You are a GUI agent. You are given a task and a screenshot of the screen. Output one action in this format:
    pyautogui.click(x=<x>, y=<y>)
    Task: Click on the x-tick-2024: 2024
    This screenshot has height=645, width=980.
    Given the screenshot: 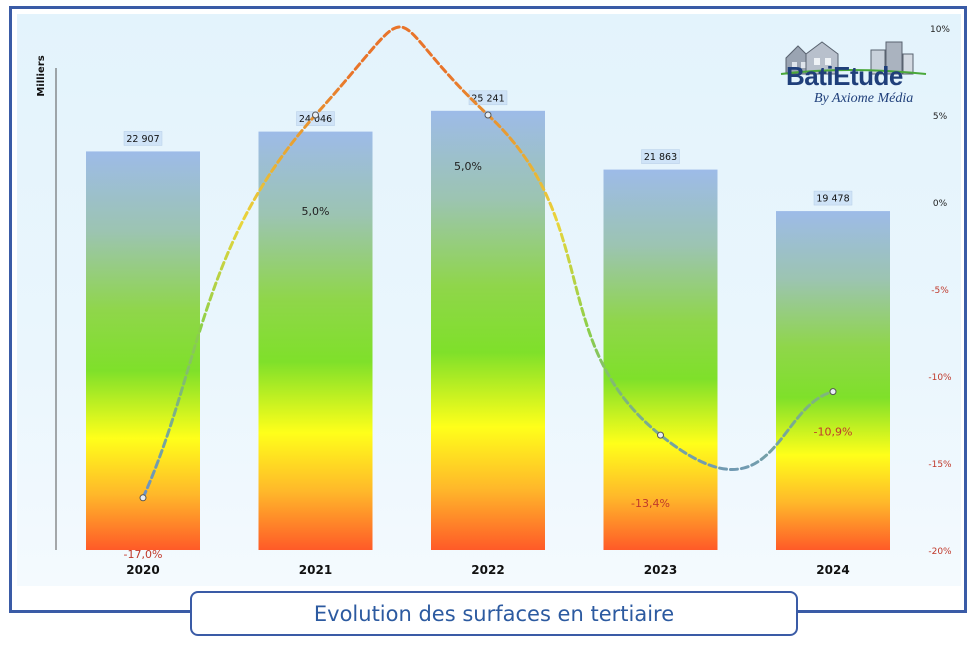 What is the action you would take?
    pyautogui.click(x=832, y=570)
    